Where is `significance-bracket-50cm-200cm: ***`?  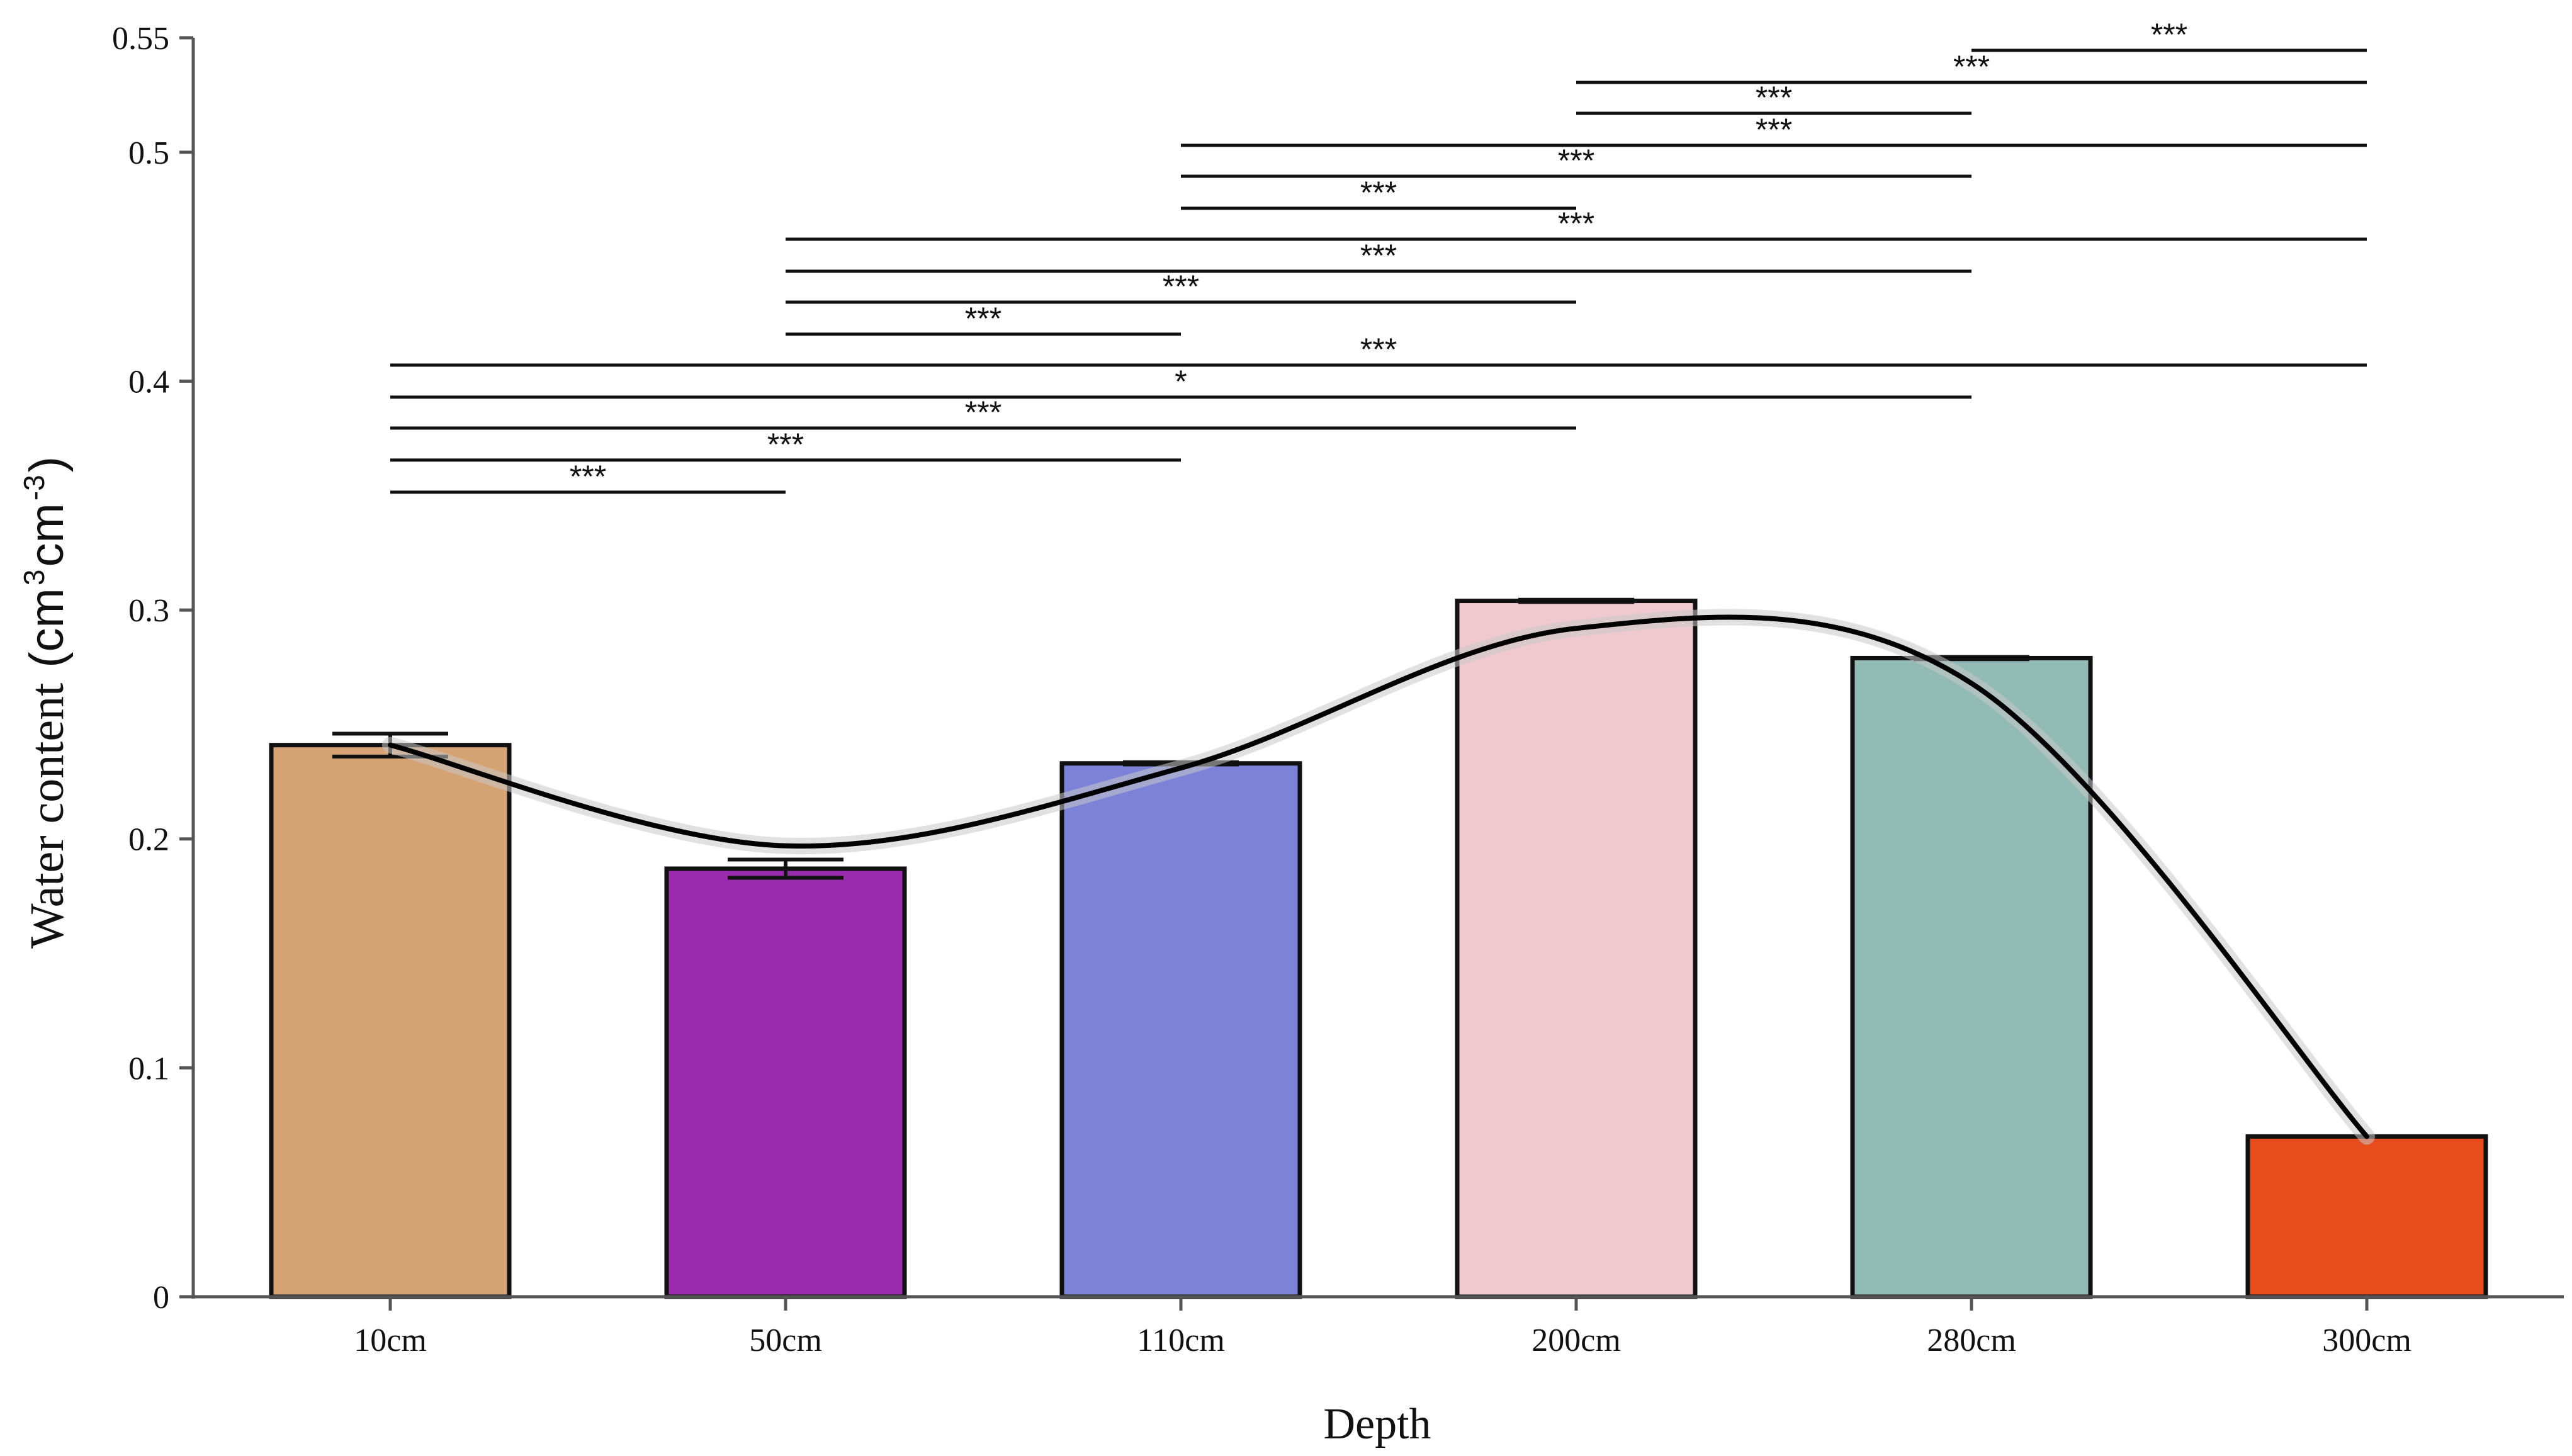 significance-bracket-50cm-200cm: *** is located at coordinates (1181, 286).